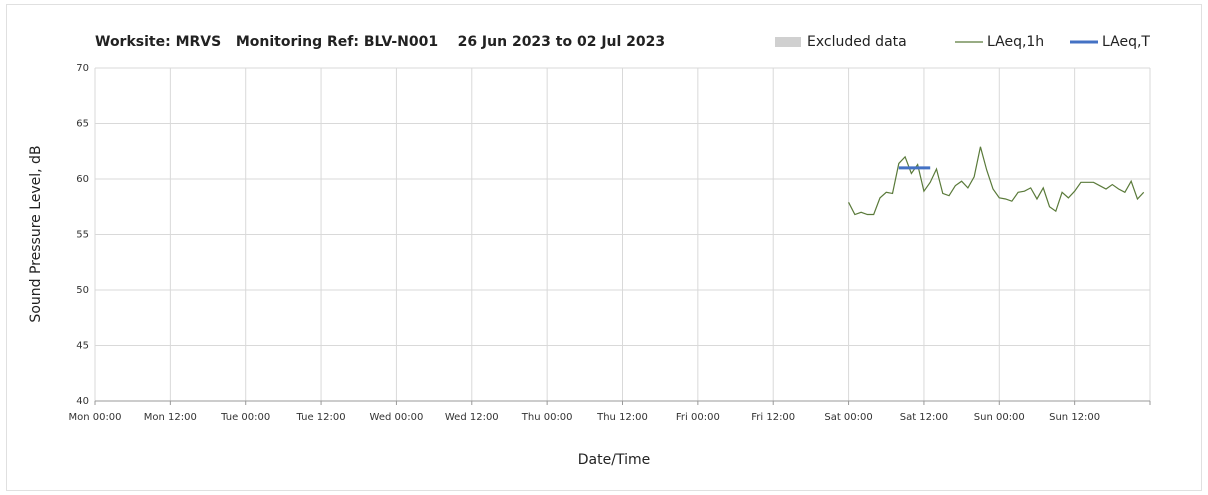 This screenshot has height=495, width=1208. I want to click on x-tick-label: Tue 12:00, so click(321, 417).